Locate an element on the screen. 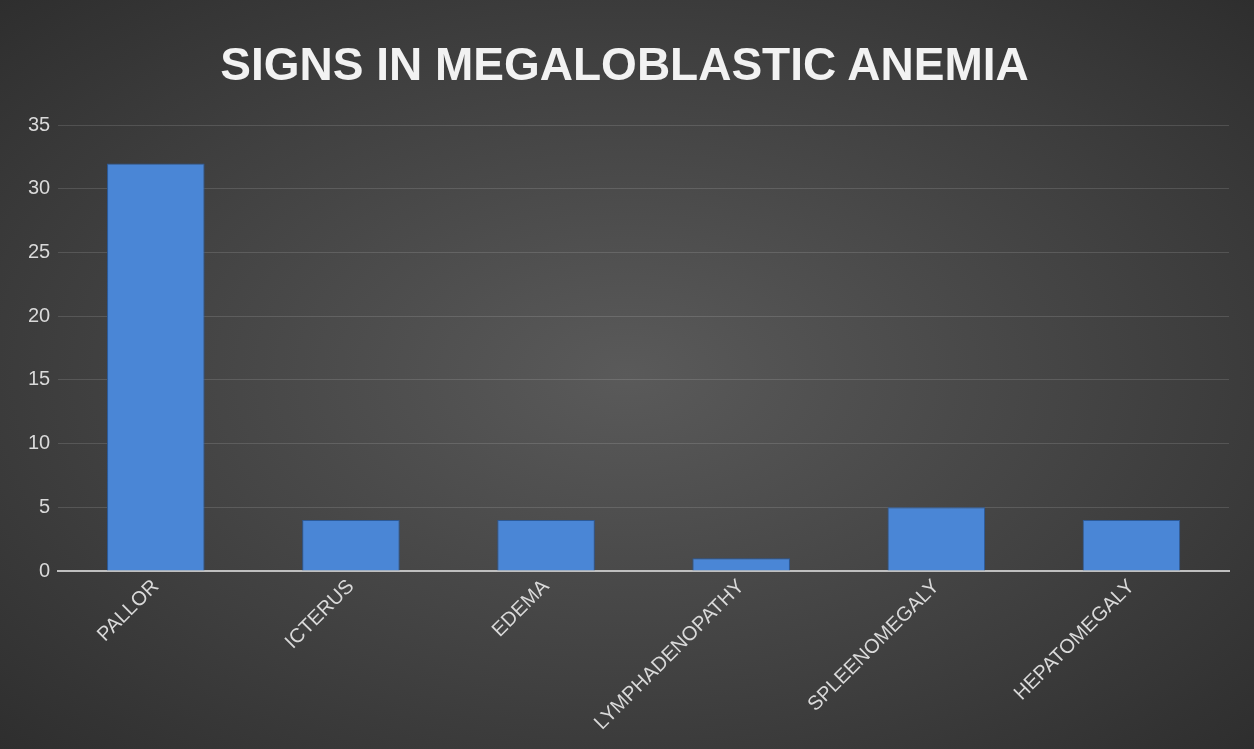 The width and height of the screenshot is (1254, 749). y-tick-label: 15 is located at coordinates (39, 378).